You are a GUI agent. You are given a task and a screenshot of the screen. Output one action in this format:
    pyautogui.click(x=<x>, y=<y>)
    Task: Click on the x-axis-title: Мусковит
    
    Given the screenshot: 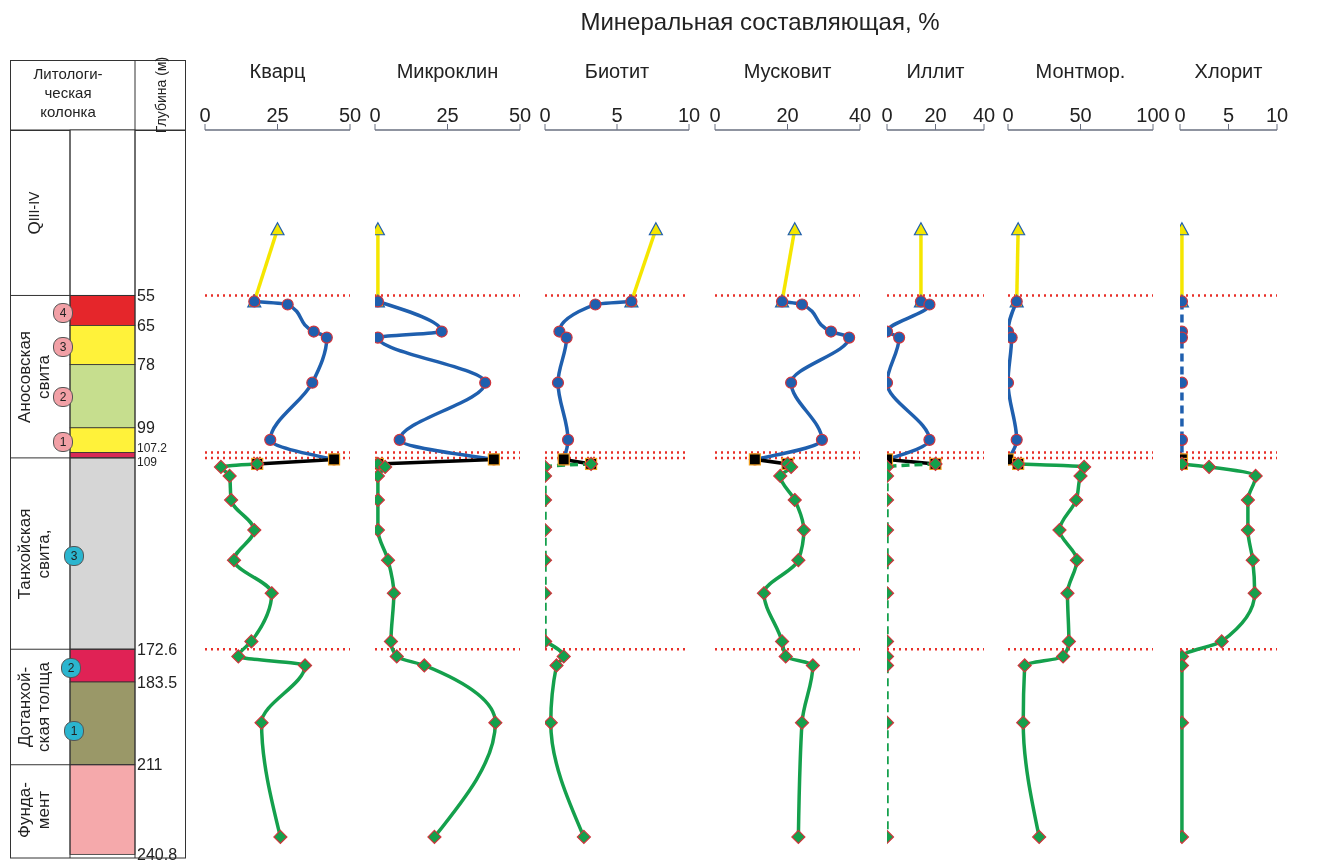 What is the action you would take?
    pyautogui.click(x=787, y=71)
    